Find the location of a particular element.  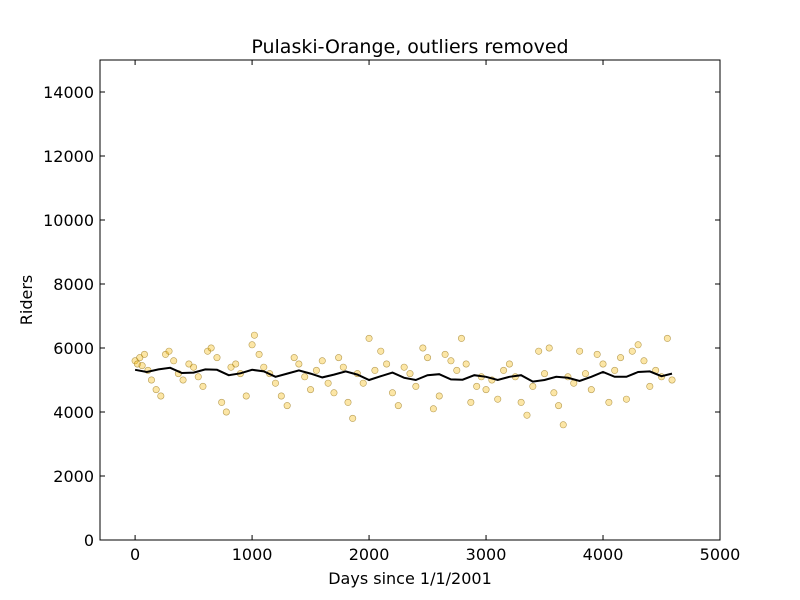

scatter-points is located at coordinates (403, 380).